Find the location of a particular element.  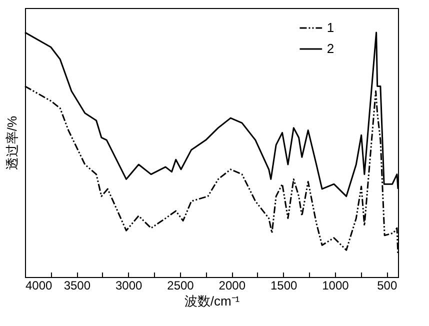

x-tick-label: 500 is located at coordinates (387, 285).